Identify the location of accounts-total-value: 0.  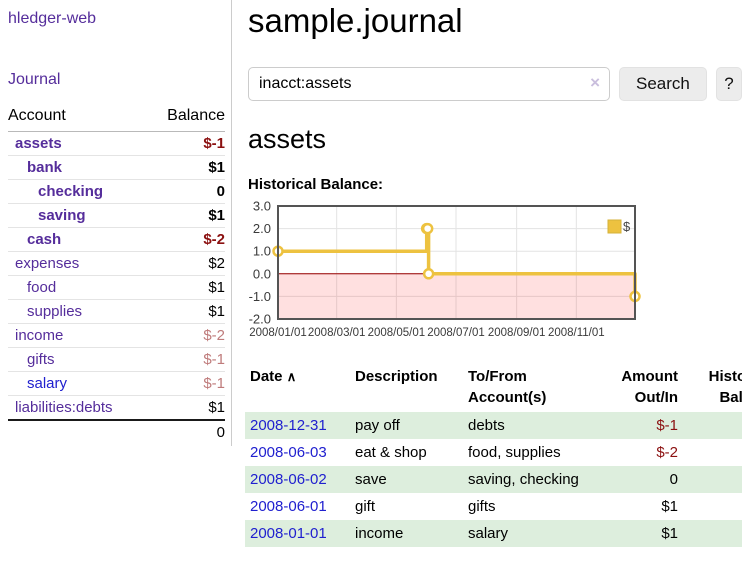
(186, 431).